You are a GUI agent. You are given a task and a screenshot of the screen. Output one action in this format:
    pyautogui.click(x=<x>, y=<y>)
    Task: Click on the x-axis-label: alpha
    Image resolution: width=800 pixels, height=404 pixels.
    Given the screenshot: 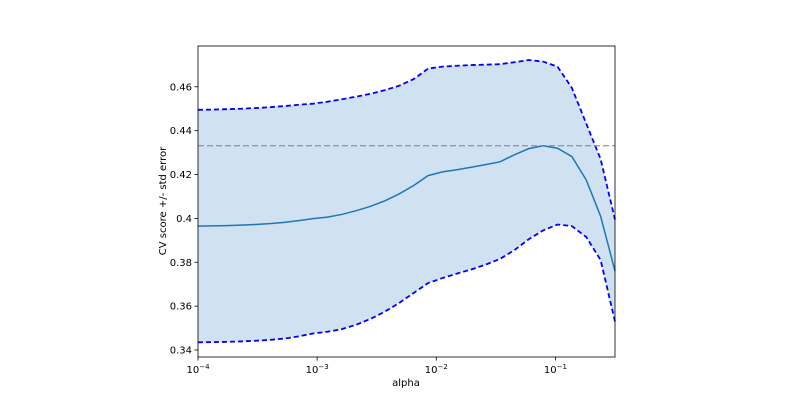 What is the action you would take?
    pyautogui.click(x=406, y=383)
    